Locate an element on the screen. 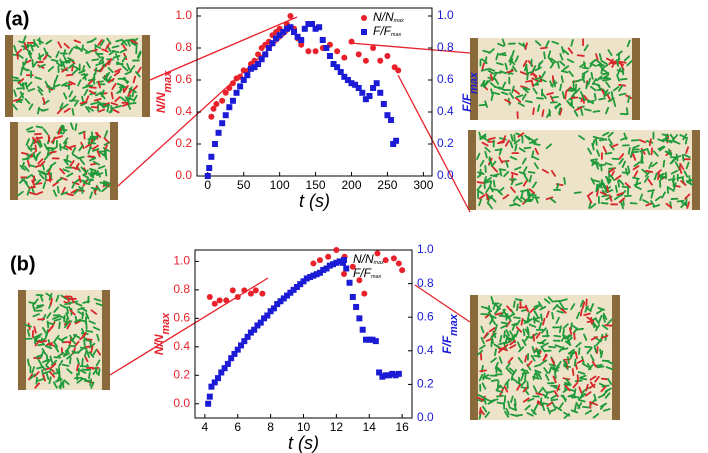 The width and height of the screenshot is (708, 453). y2-tick-label: 0.6 is located at coordinates (425, 316).